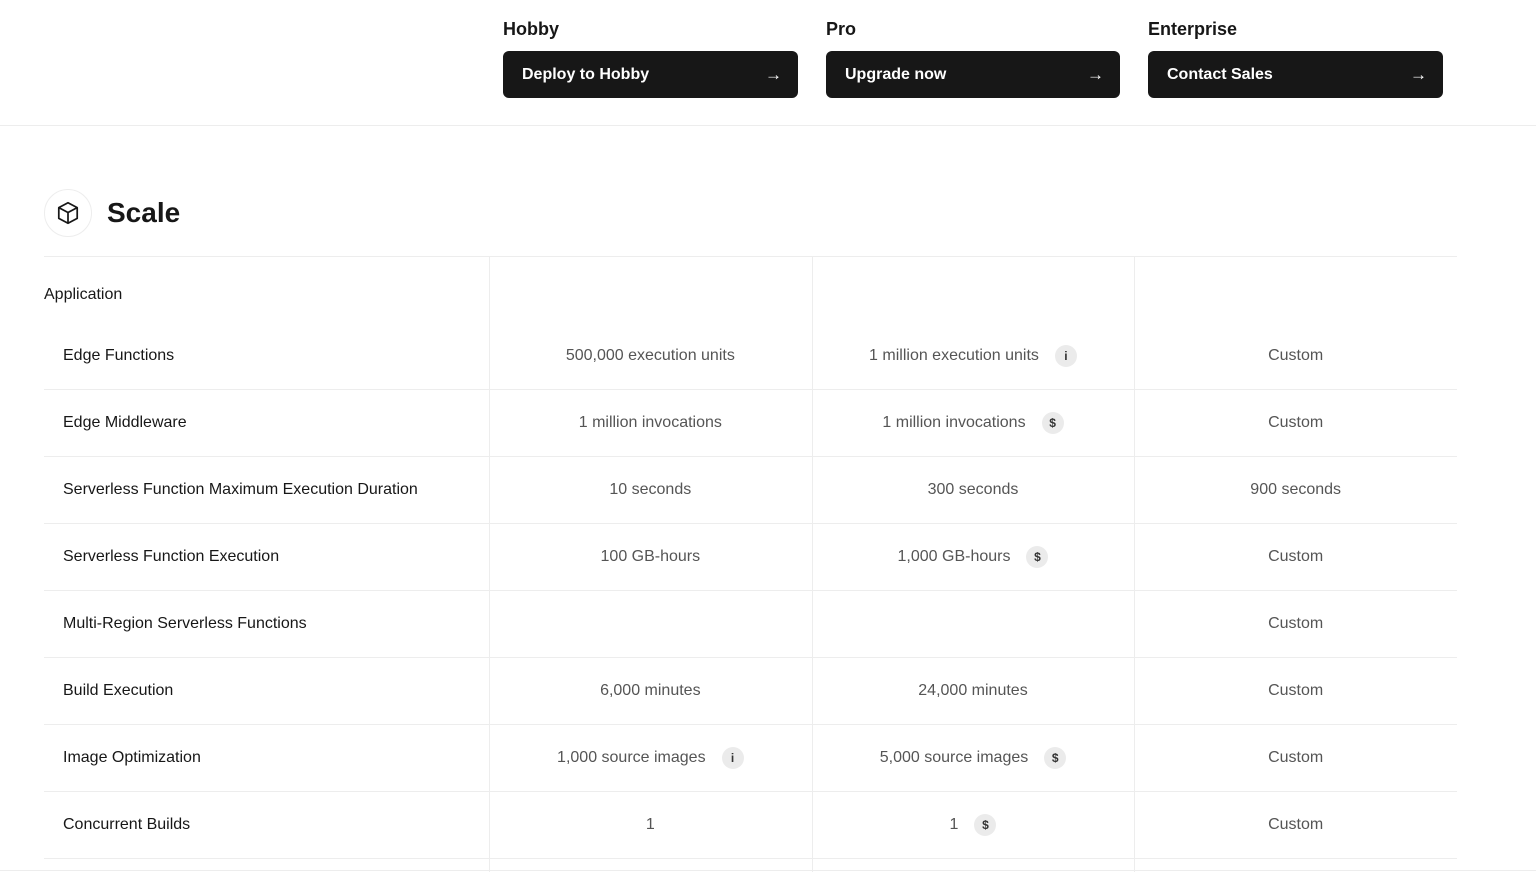 The image size is (1536, 872). What do you see at coordinates (954, 355) in the screenshot?
I see `value-text: 1 million execution units` at bounding box center [954, 355].